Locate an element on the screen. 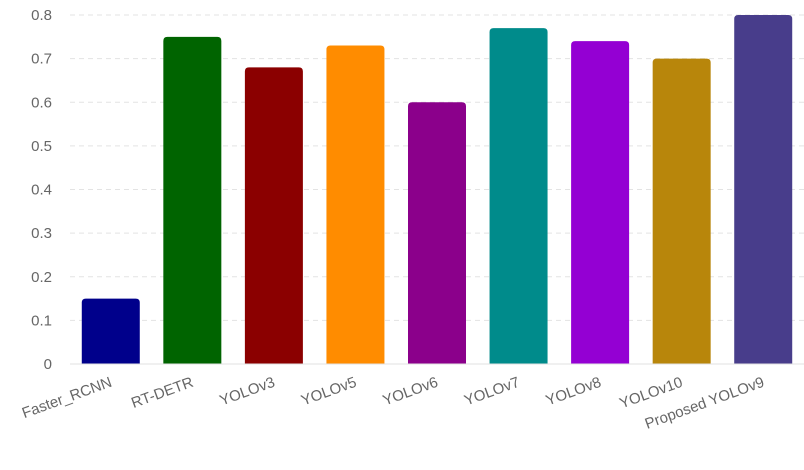  y-tick-label: 0.5 is located at coordinates (41, 146).